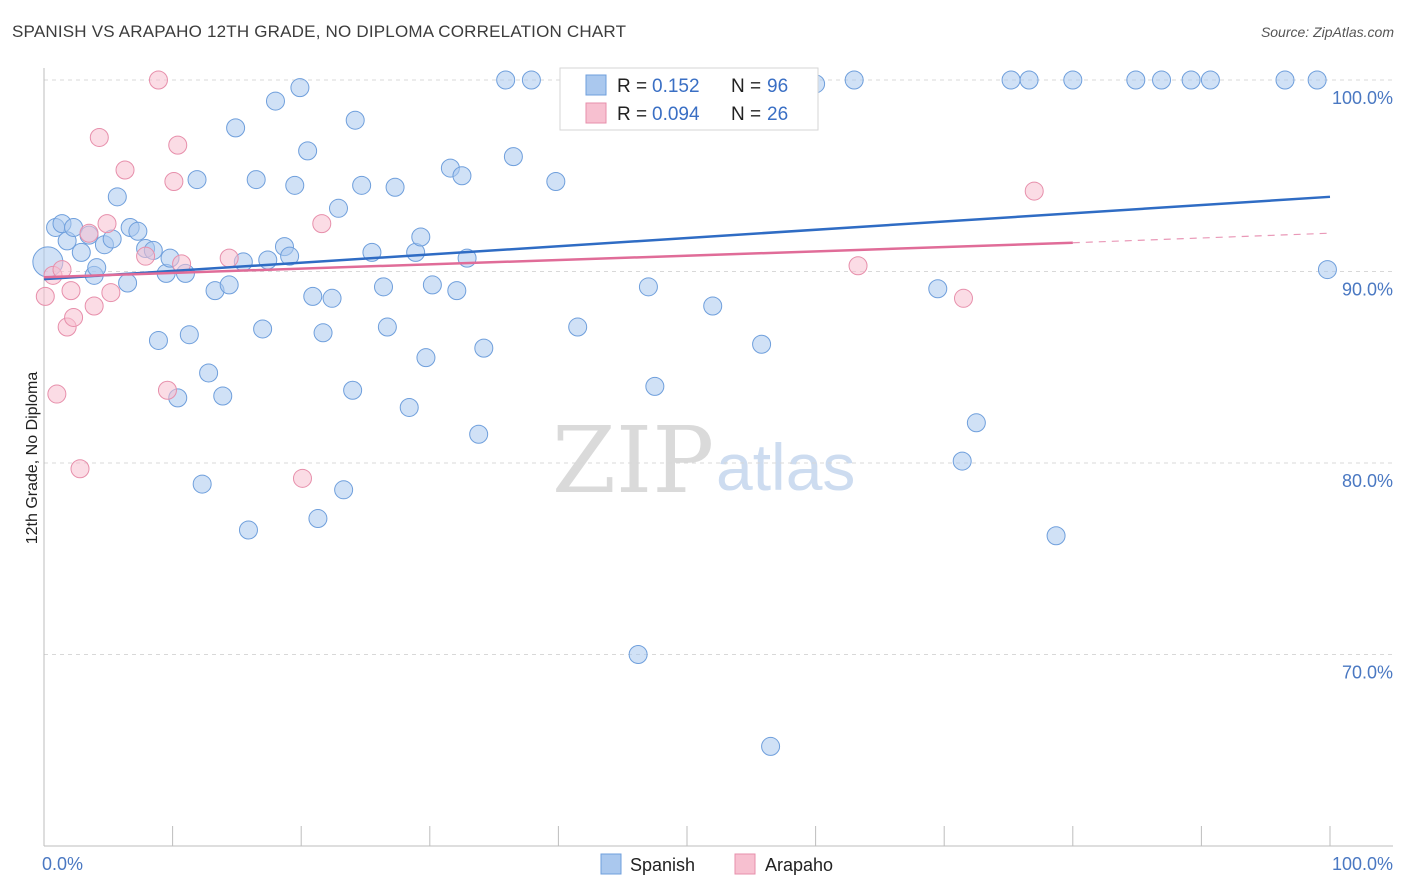 The image size is (1406, 892). I want to click on series-legend: Spanish Arapaho, so click(716, 864).